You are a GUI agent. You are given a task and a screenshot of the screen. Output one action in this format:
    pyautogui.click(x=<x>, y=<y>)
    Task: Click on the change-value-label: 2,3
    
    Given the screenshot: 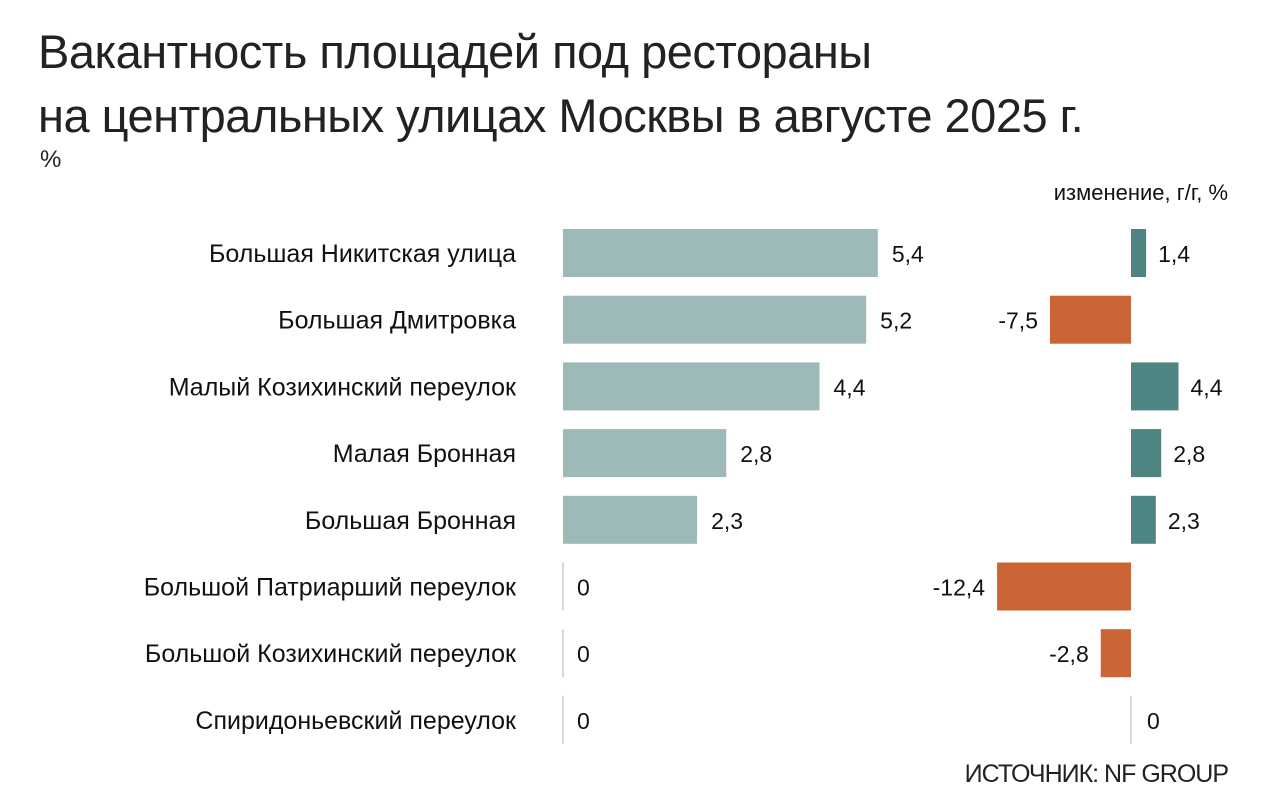 What is the action you would take?
    pyautogui.click(x=1184, y=521)
    